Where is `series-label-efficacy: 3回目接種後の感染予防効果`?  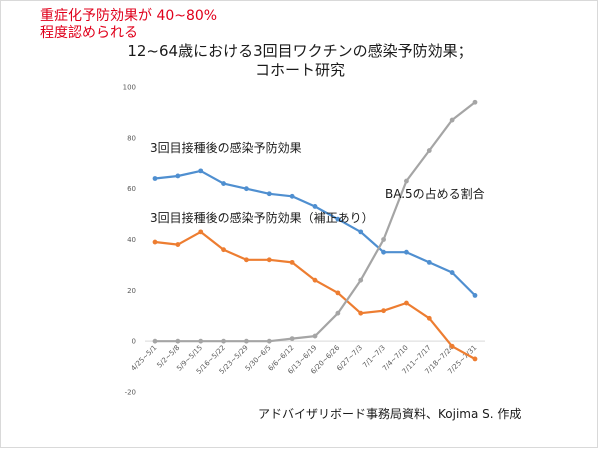
series-label-efficacy: 3回目接種後の感染予防効果 is located at coordinates (226, 147).